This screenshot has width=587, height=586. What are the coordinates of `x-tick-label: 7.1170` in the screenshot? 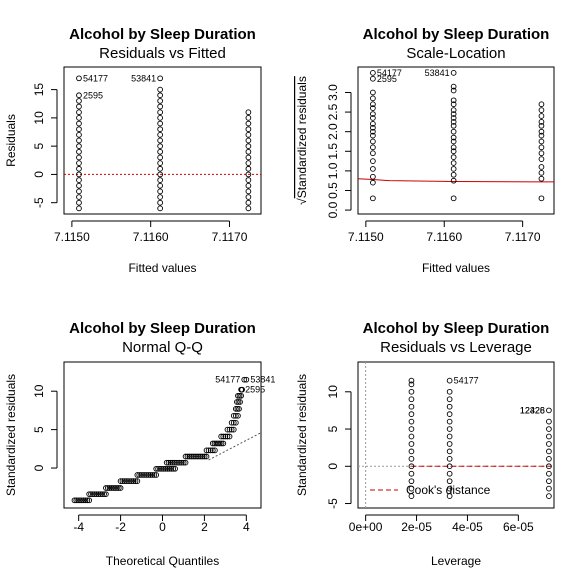 It's located at (230, 237).